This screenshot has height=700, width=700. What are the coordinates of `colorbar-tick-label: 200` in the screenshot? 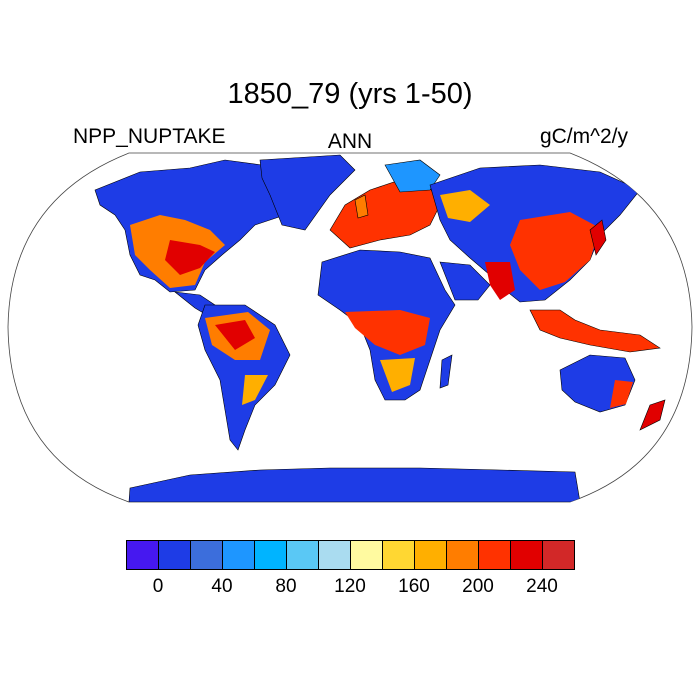 It's located at (478, 586).